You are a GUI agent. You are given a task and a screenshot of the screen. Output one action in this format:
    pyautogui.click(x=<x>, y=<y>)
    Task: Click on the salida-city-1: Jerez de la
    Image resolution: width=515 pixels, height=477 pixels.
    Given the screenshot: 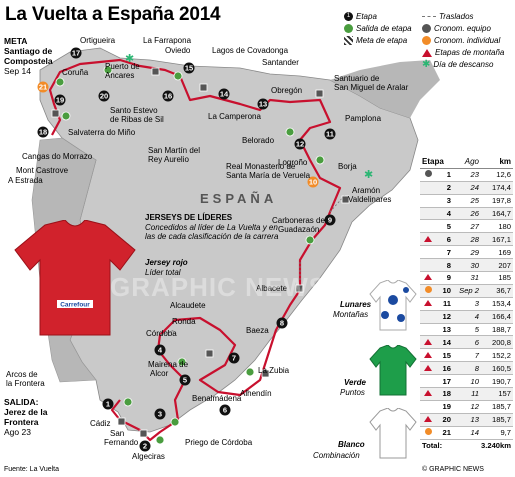 What is the action you would take?
    pyautogui.click(x=26, y=412)
    